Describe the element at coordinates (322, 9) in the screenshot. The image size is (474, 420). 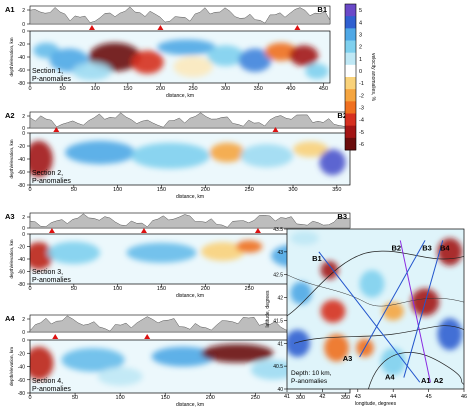
I see `profile-end-label: B1` at that location.